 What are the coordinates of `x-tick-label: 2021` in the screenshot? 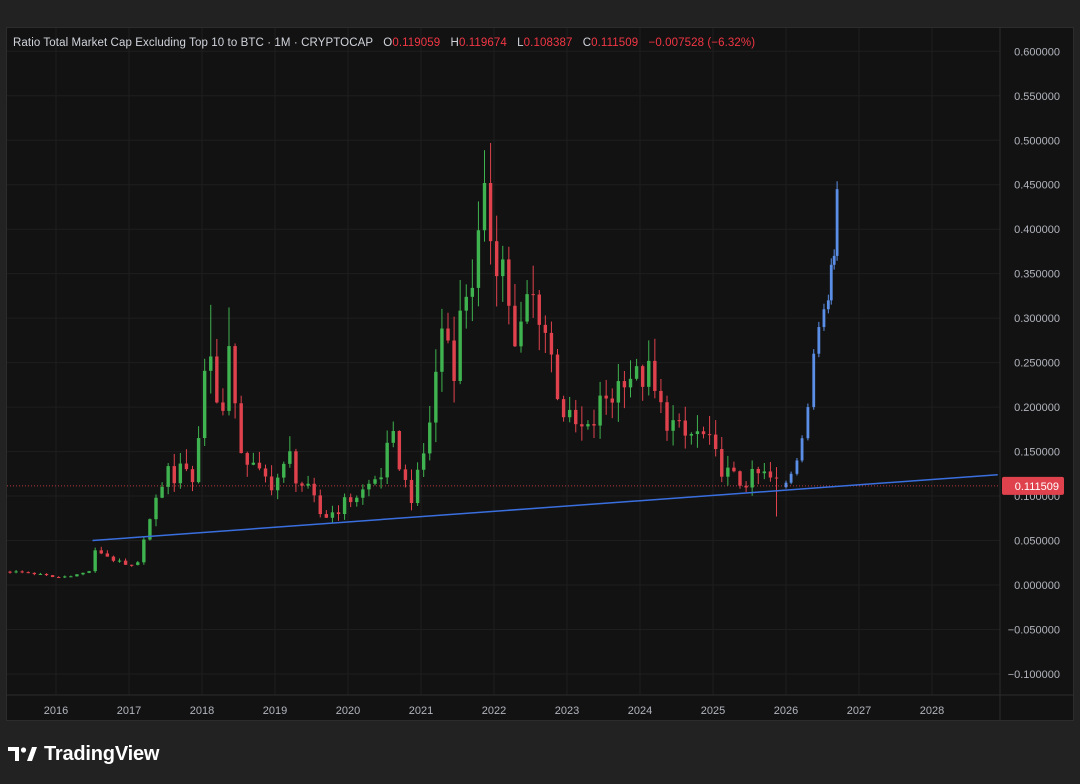 It's located at (421, 711).